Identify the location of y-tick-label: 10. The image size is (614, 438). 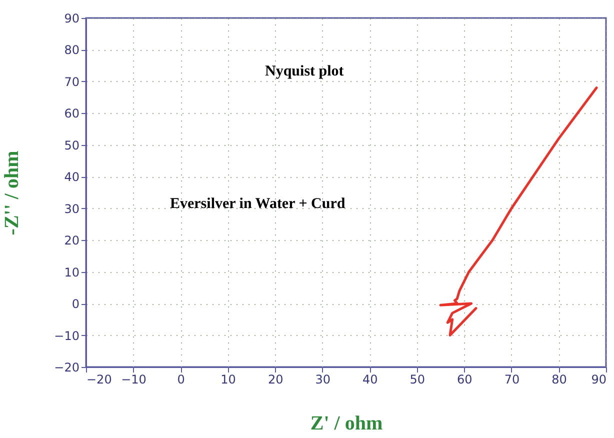
(72, 272).